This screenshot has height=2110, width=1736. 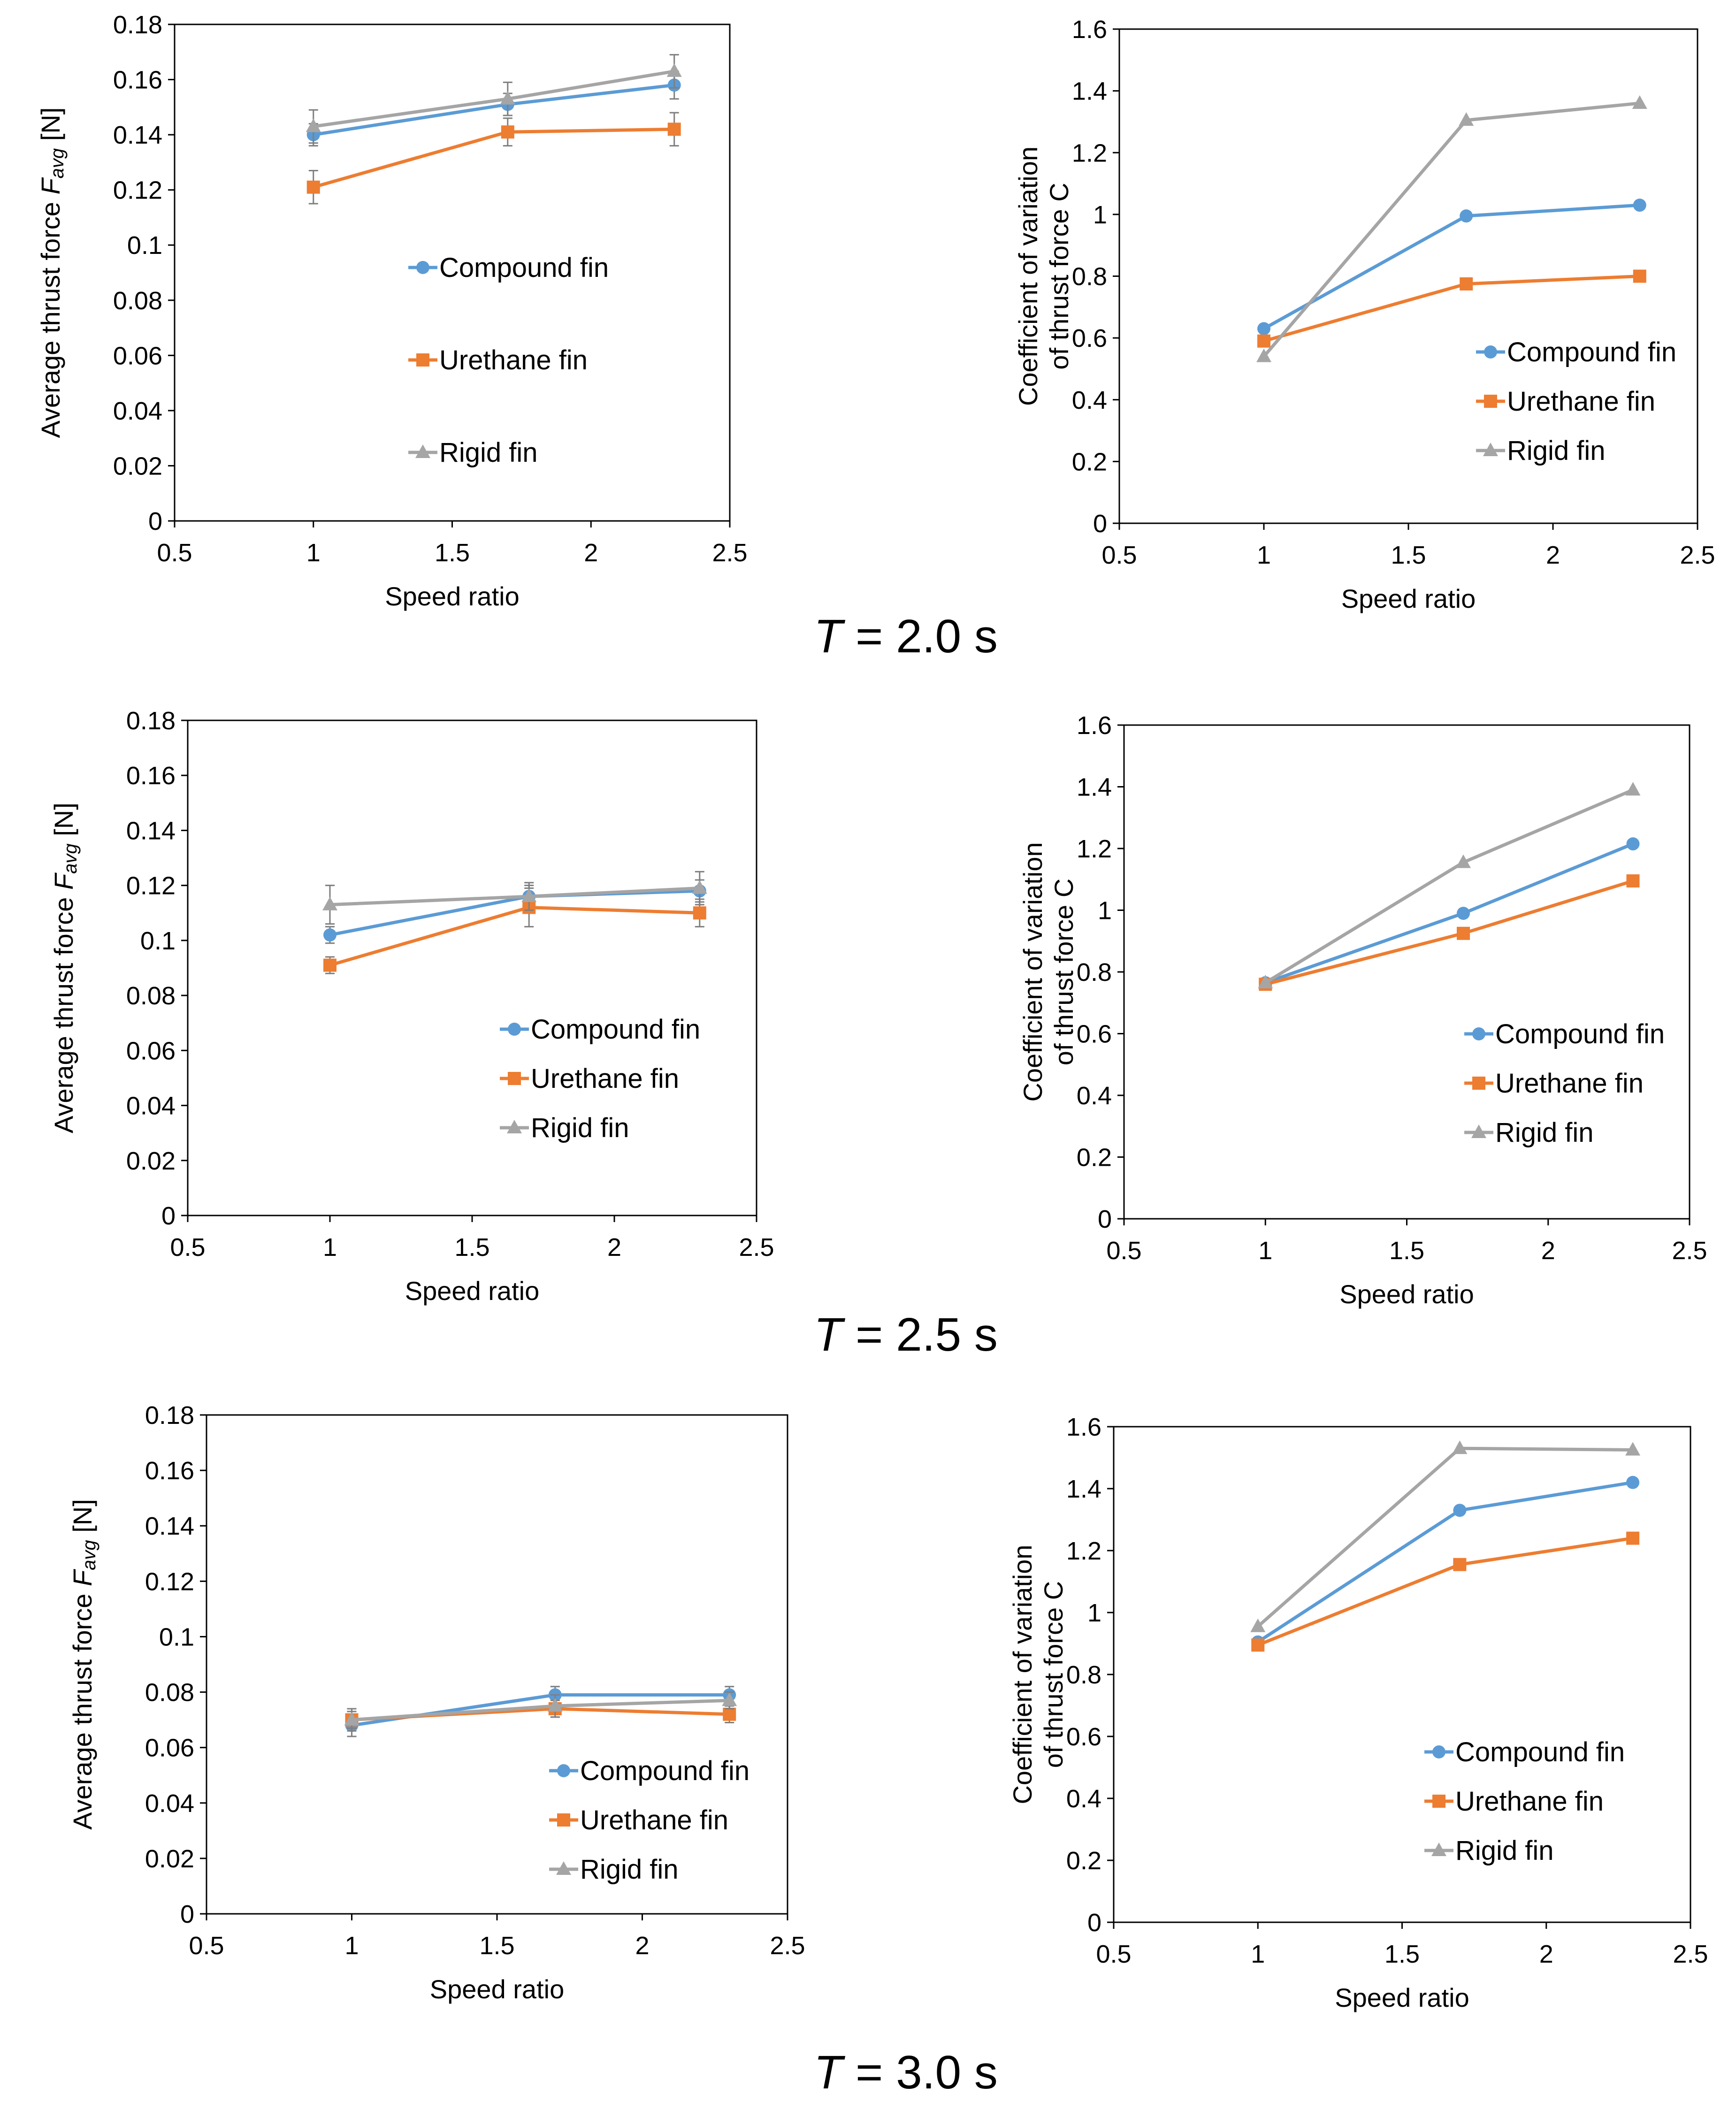 What do you see at coordinates (1105, 1219) in the screenshot?
I see `y-tick-label: 0` at bounding box center [1105, 1219].